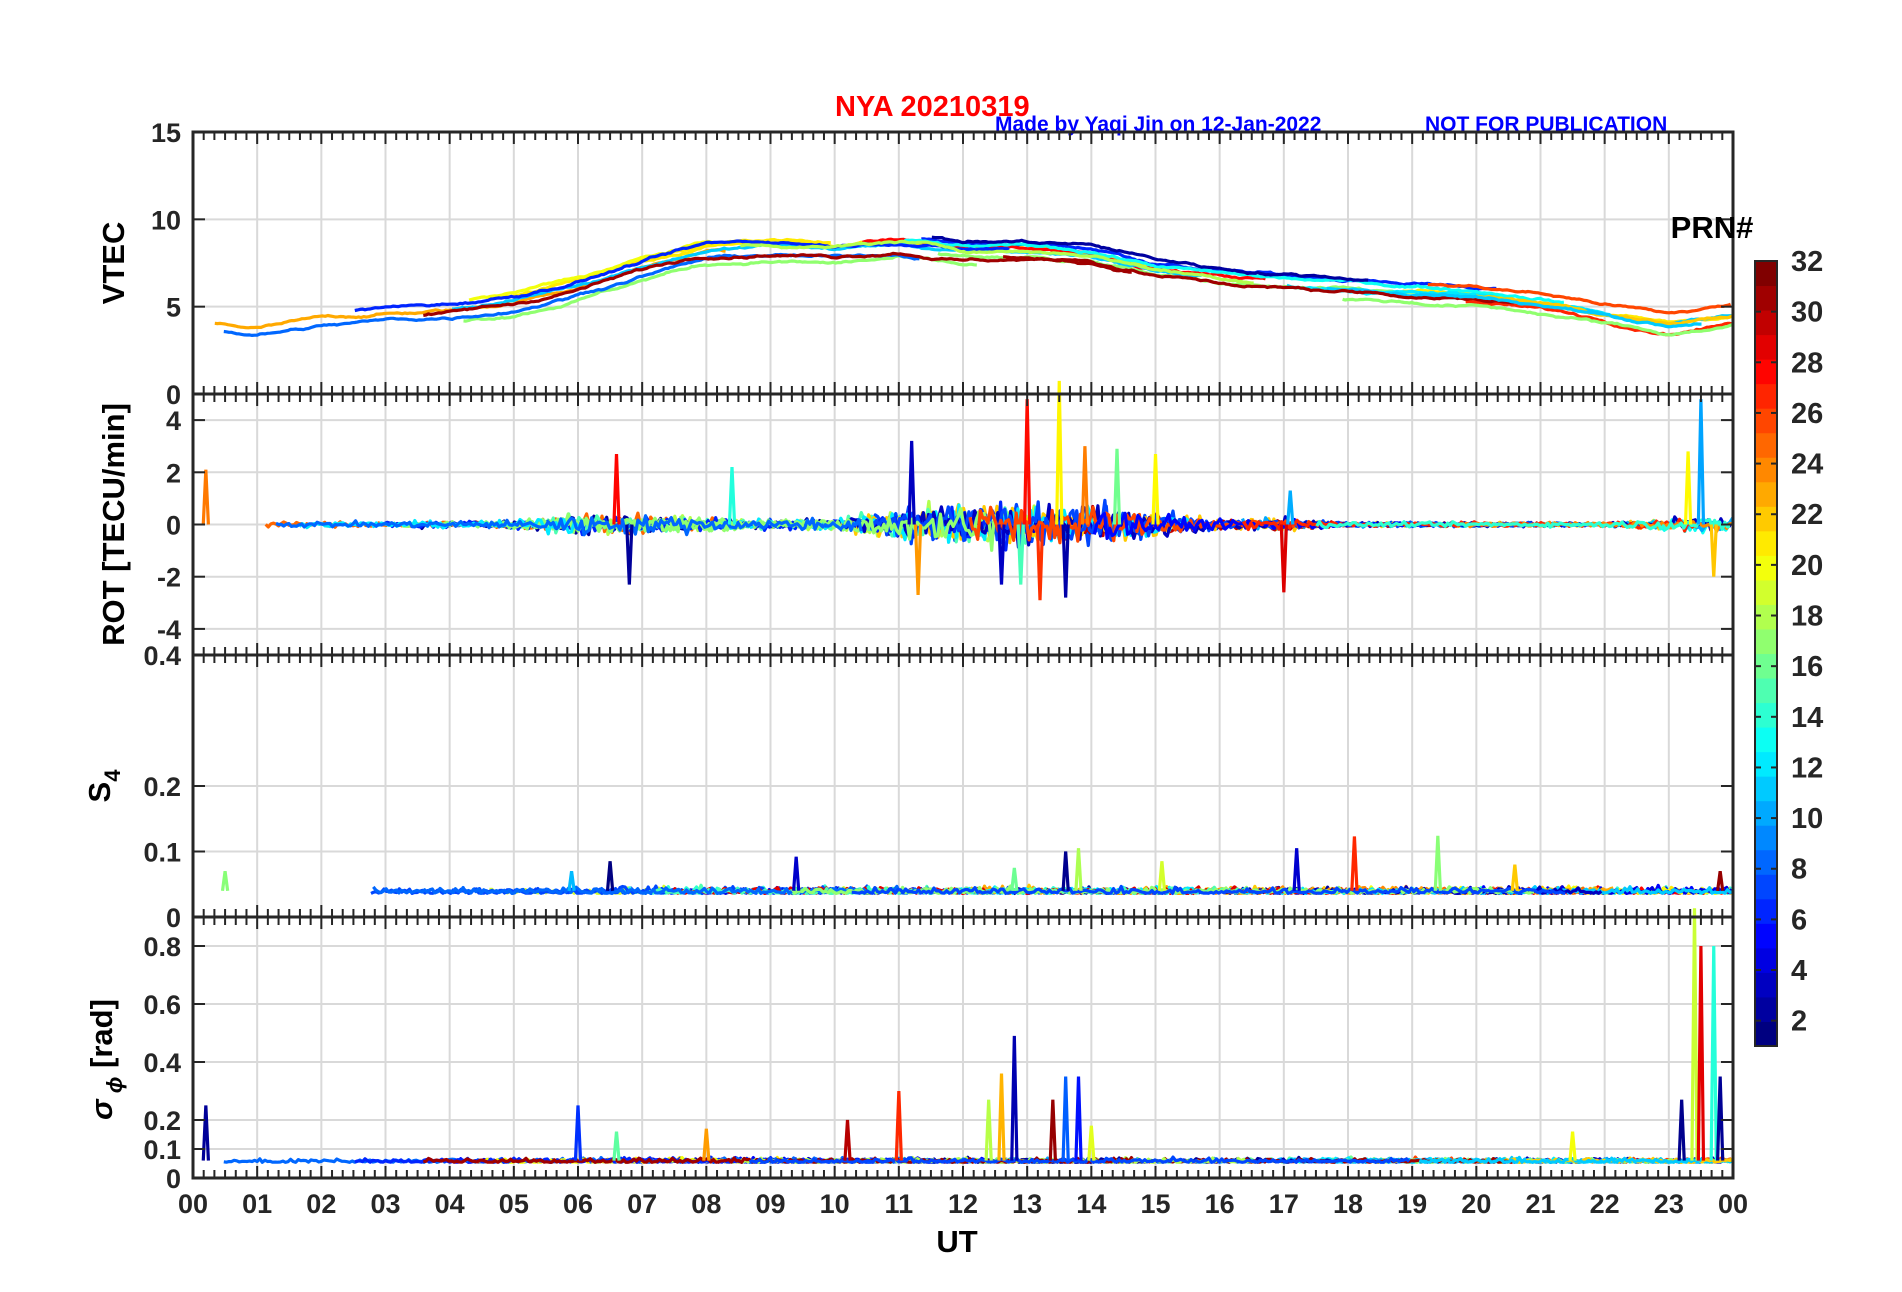 This screenshot has height=1292, width=1902. What do you see at coordinates (173, 308) in the screenshot?
I see `y-tick-label: 5` at bounding box center [173, 308].